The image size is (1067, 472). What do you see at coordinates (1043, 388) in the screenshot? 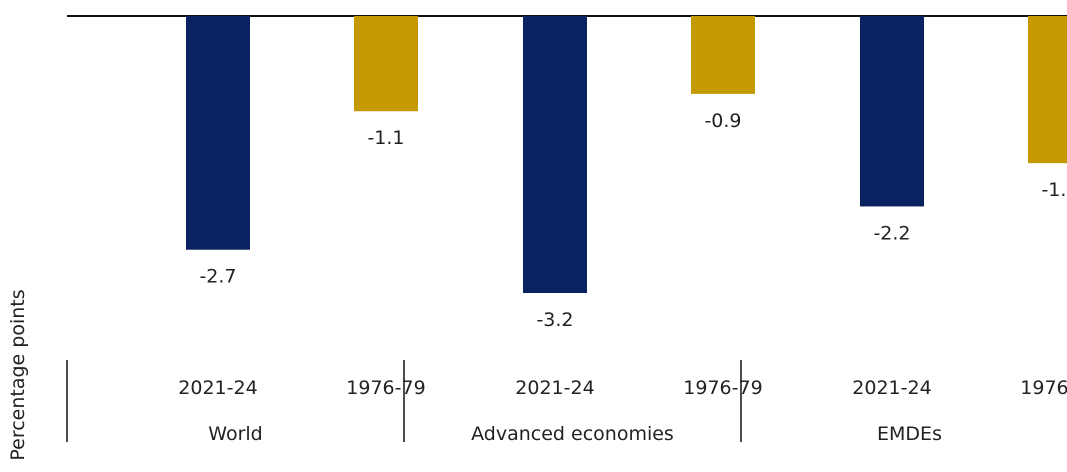
I see `x-tick-label-5: 1976-79` at bounding box center [1043, 388].